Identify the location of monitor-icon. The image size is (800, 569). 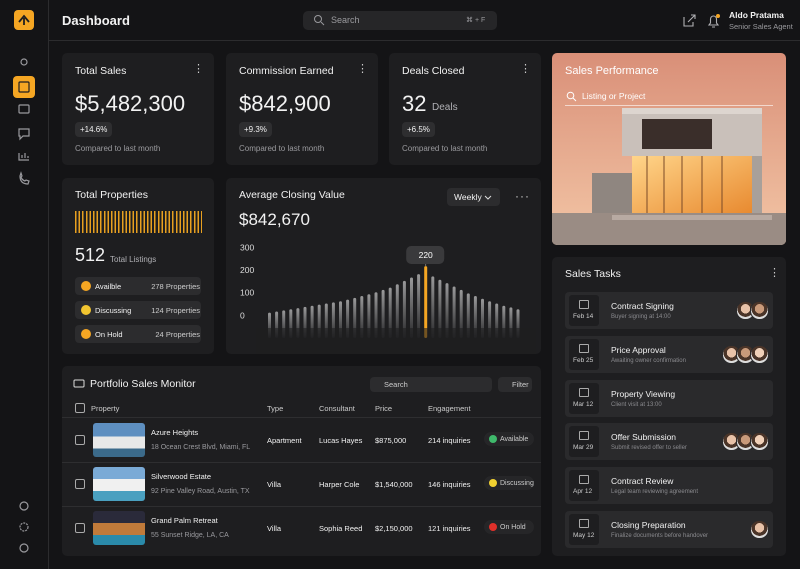
(79, 383).